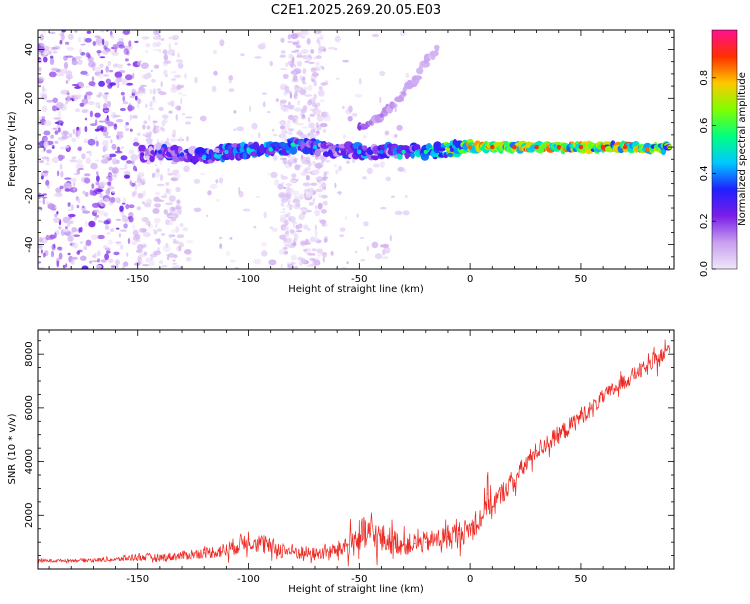 This screenshot has width=750, height=604. I want to click on x-tick-label: 0, so click(470, 279).